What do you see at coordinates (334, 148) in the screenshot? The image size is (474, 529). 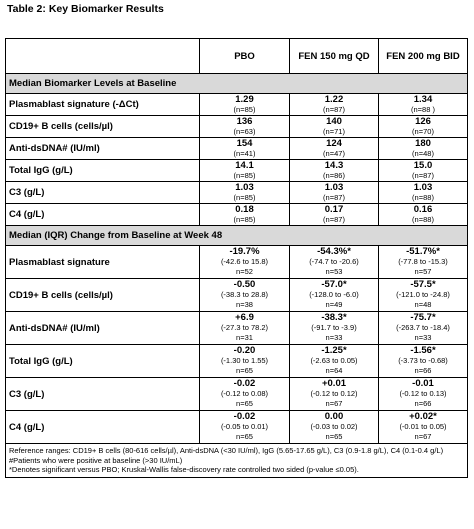 I see `table-cell: 124 (n=47)` at bounding box center [334, 148].